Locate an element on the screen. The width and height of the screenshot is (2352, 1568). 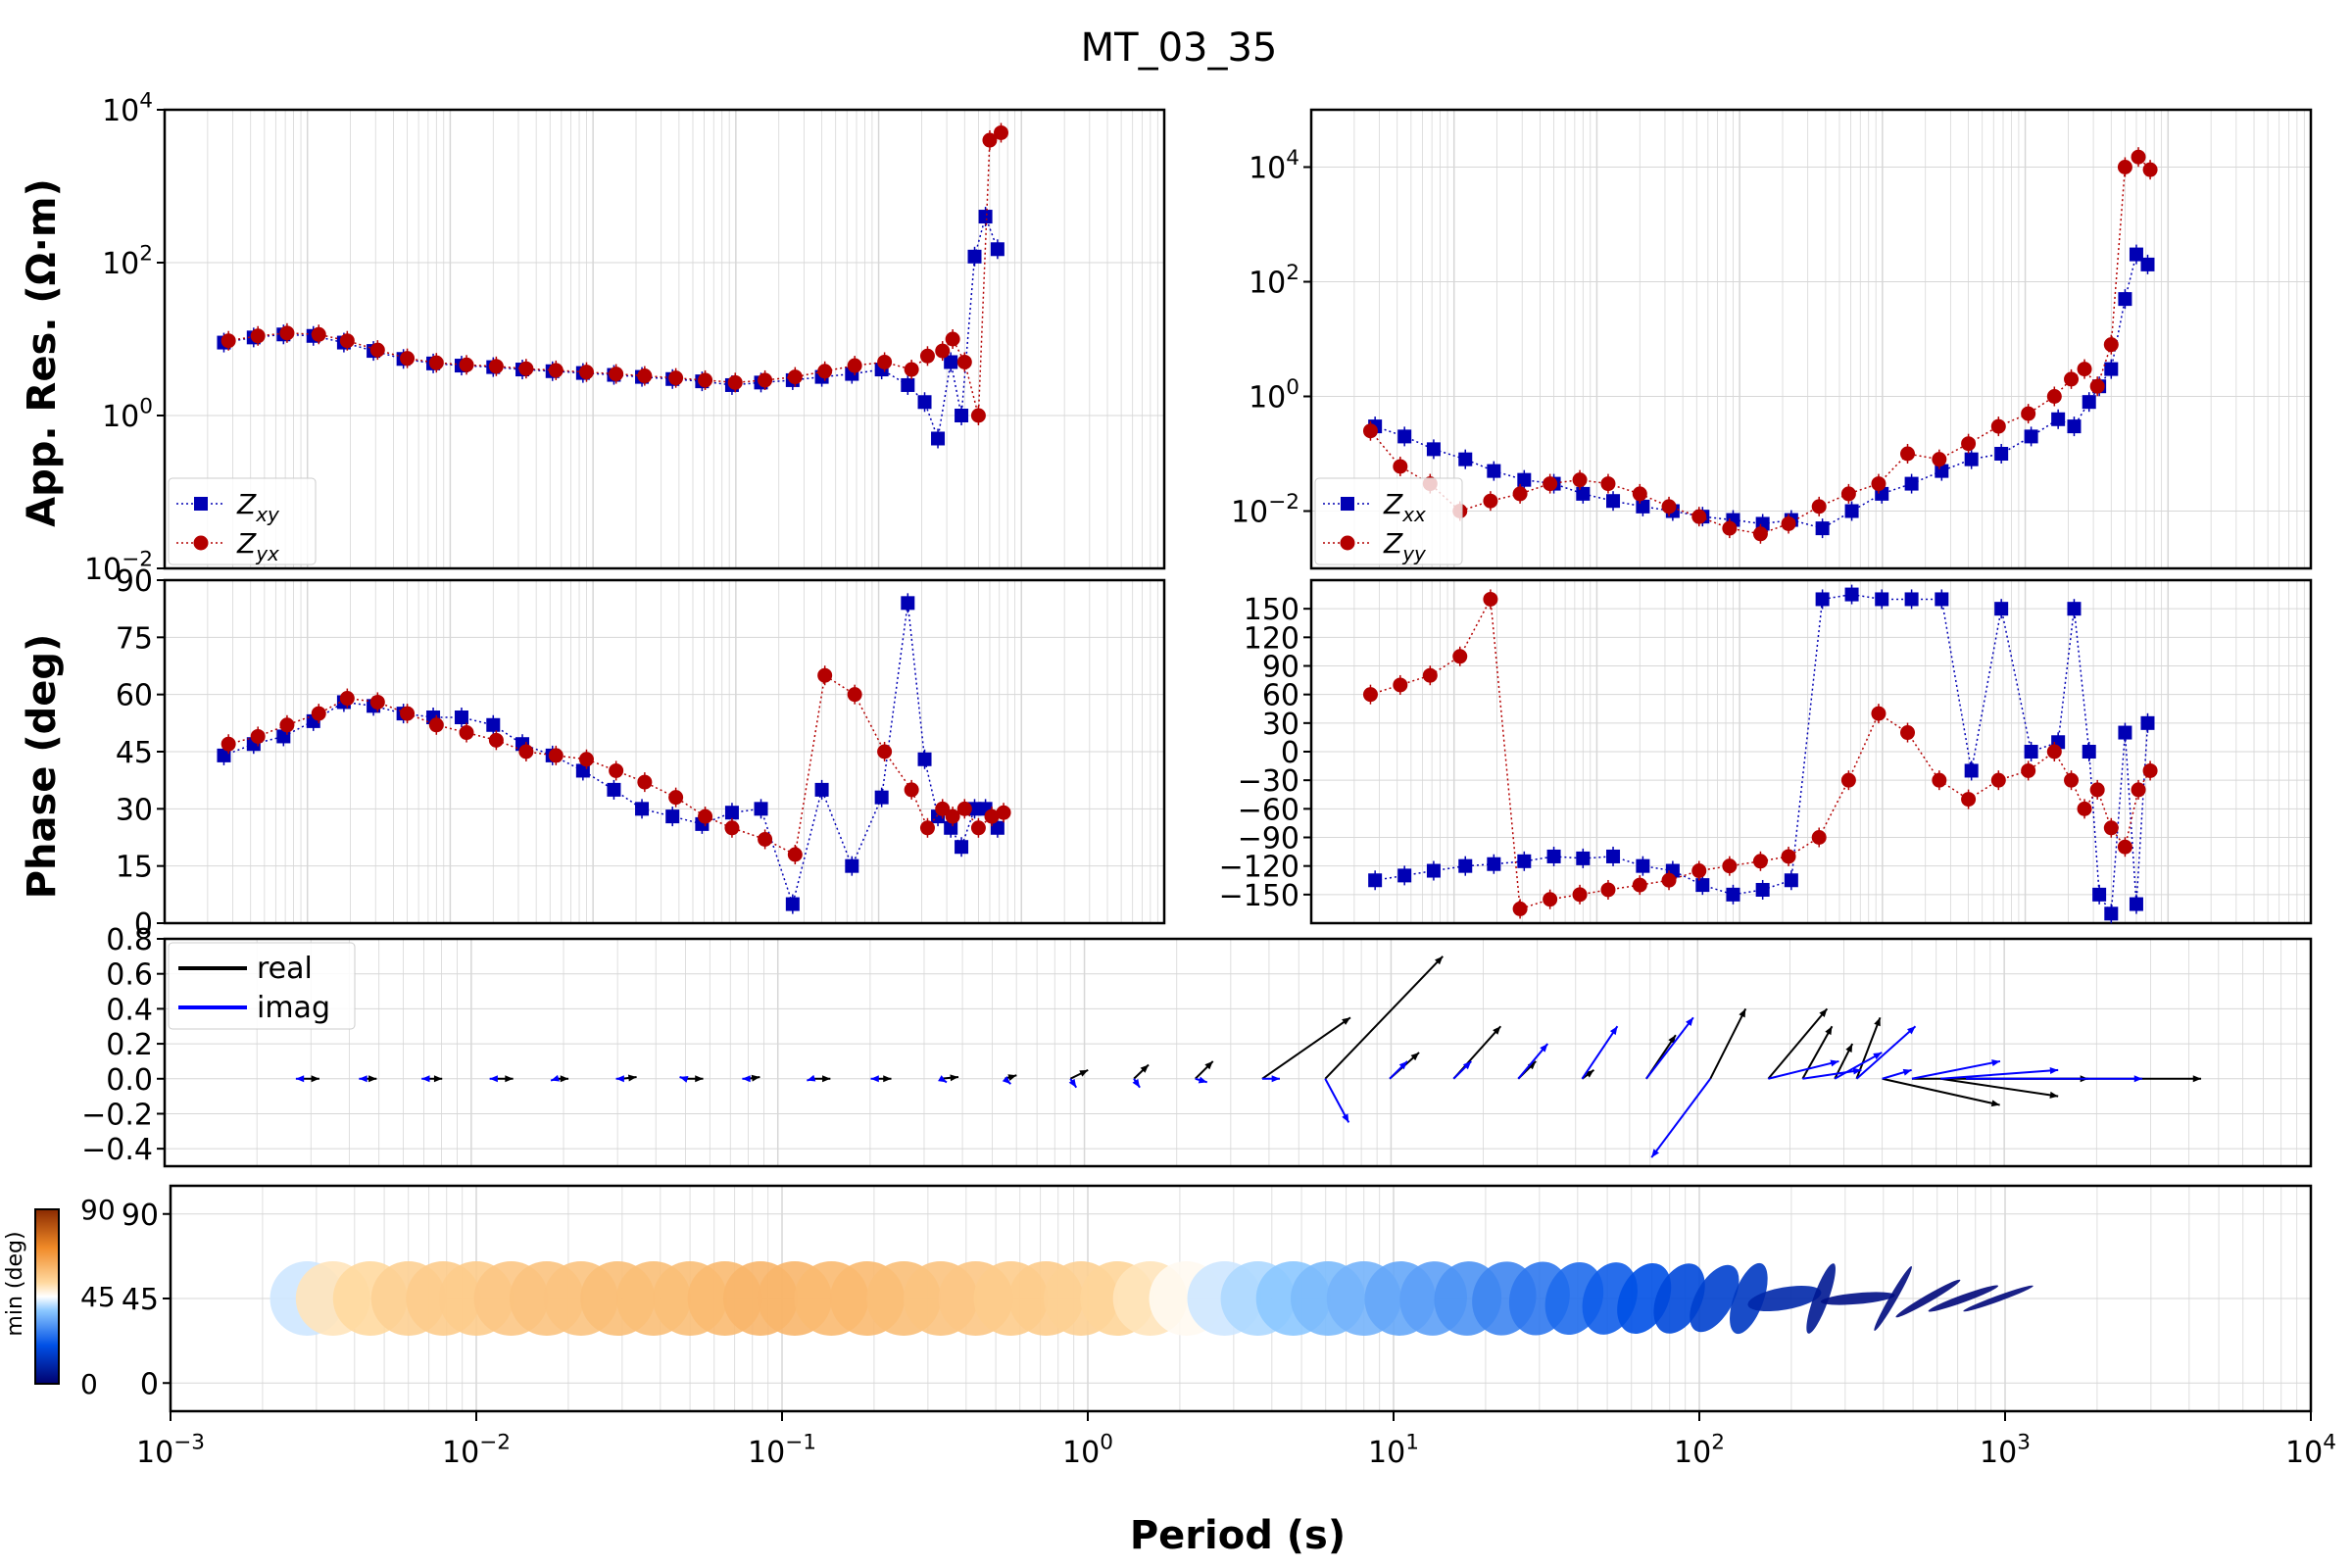
legend-label-subscript: xy is located at coordinates (267, 514).